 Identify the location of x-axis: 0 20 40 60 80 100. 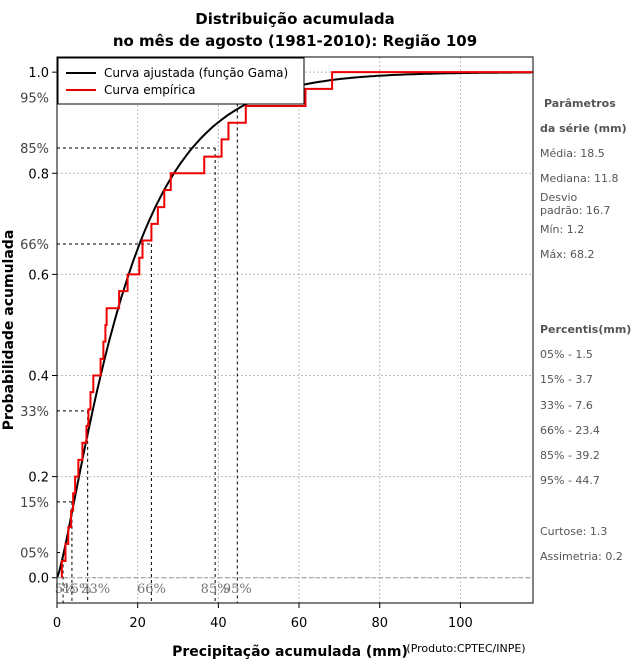
(263, 617).